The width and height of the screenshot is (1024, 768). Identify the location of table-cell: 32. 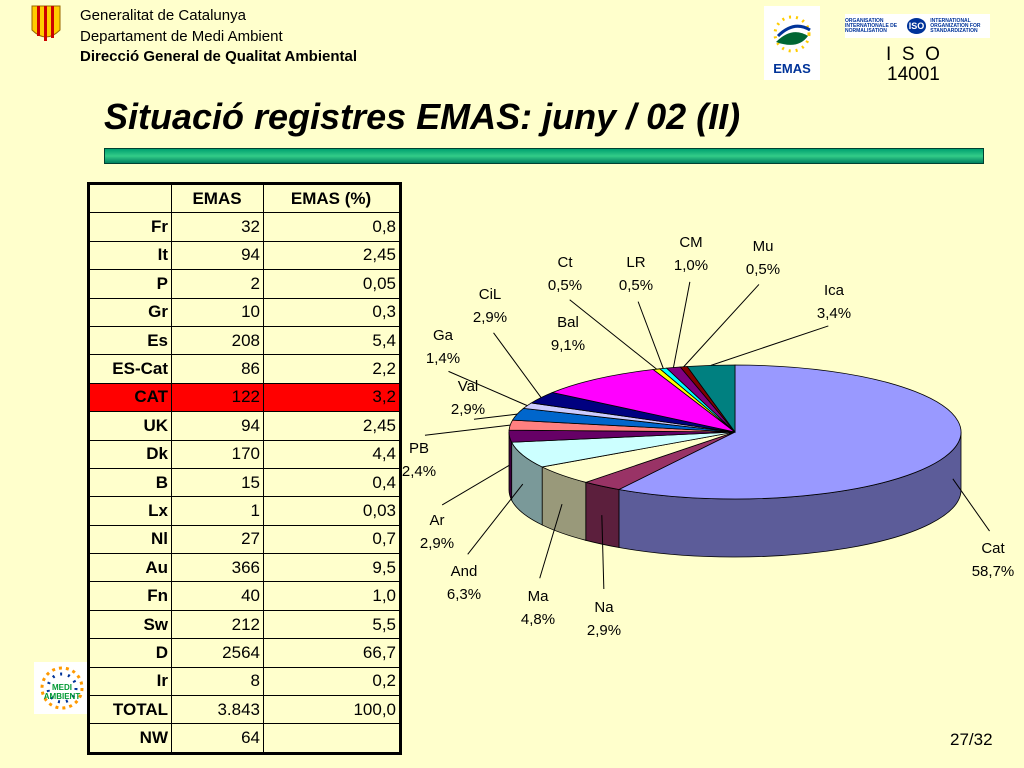
(217, 227).